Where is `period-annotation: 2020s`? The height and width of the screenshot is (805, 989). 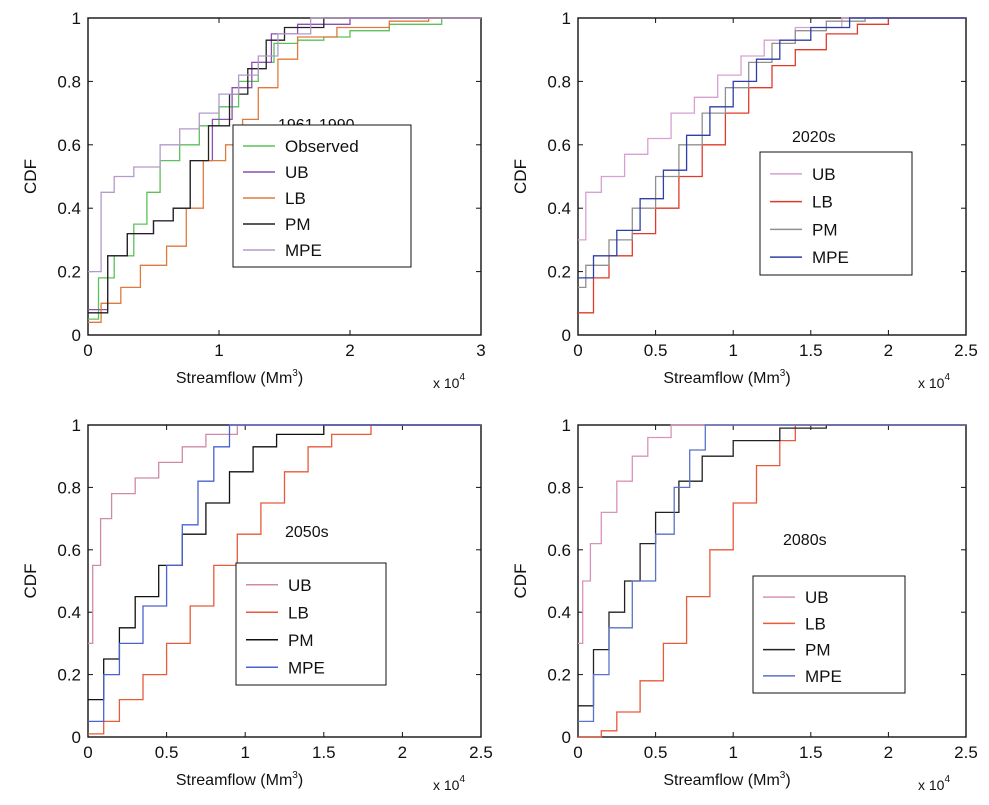 period-annotation: 2020s is located at coordinates (814, 137).